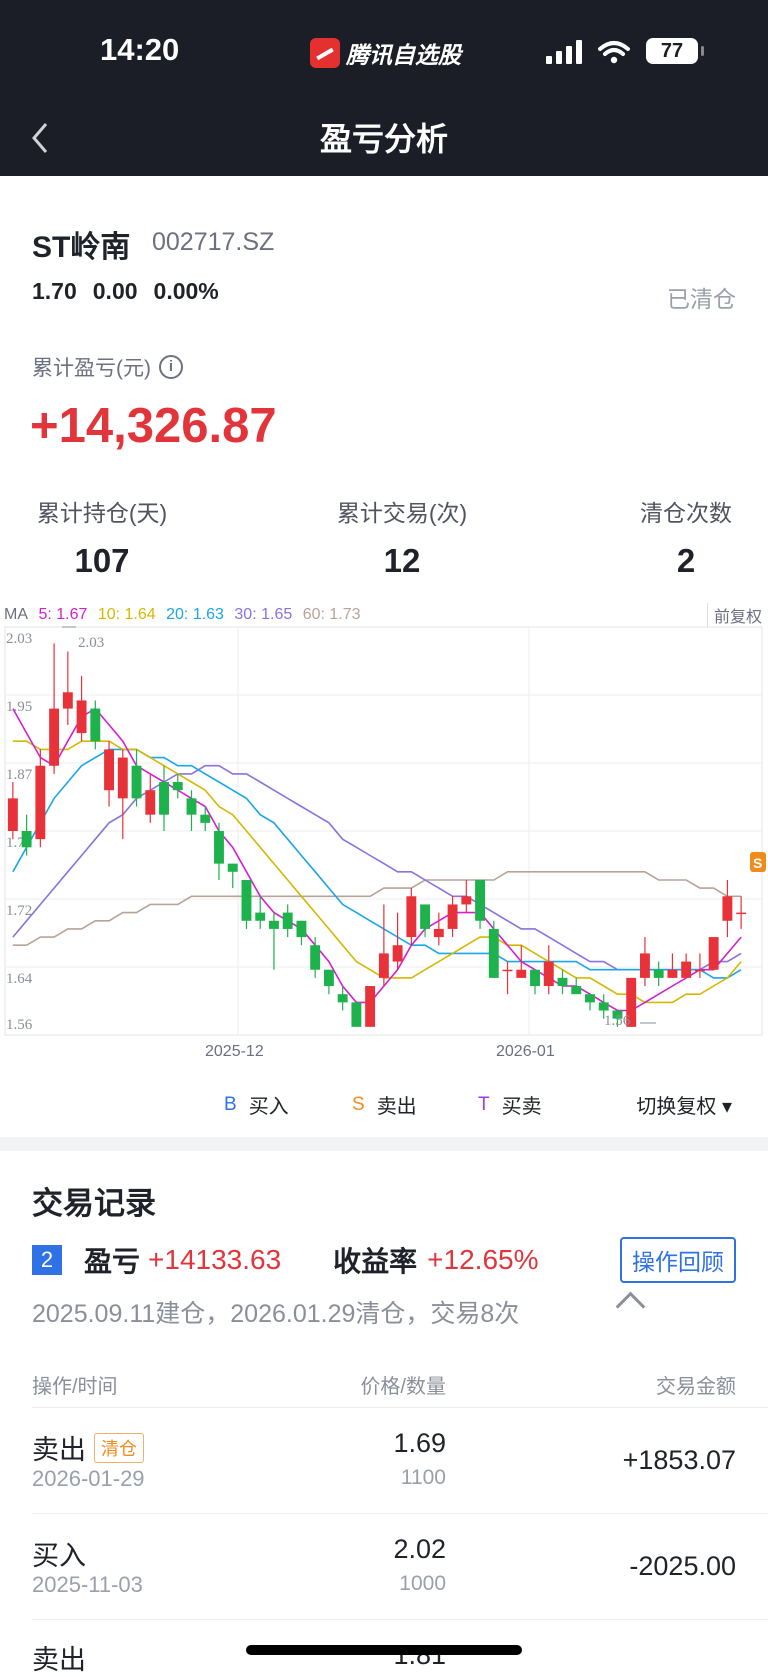  I want to click on sell-marker-label: S, so click(757, 863).